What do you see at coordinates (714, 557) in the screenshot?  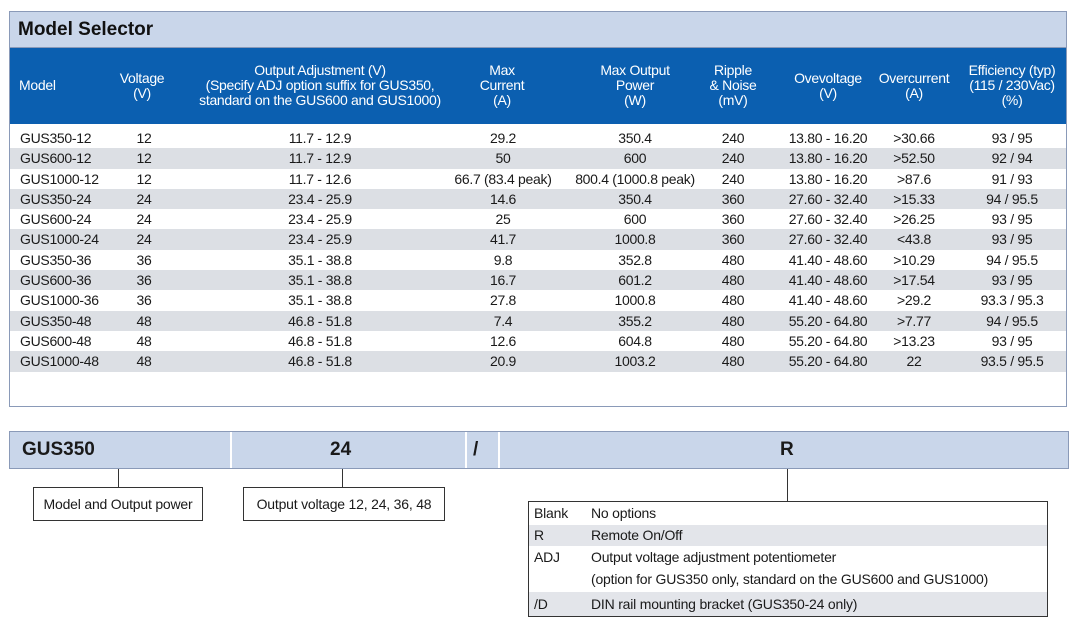 I see `option-desc: Output voltage adjustment potentiometer` at bounding box center [714, 557].